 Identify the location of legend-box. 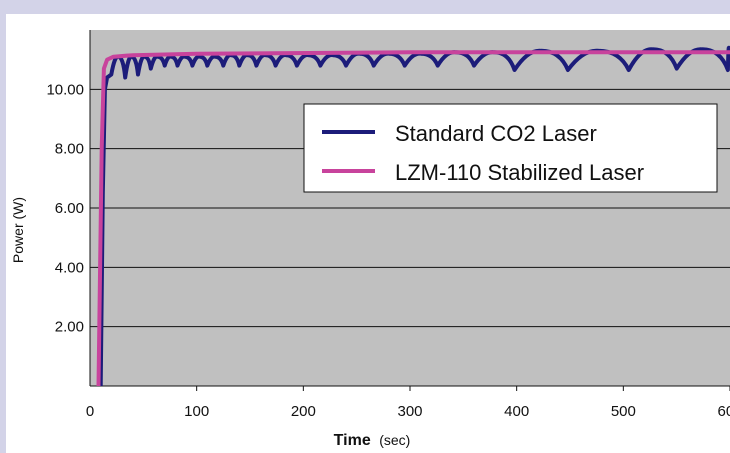
(510, 148).